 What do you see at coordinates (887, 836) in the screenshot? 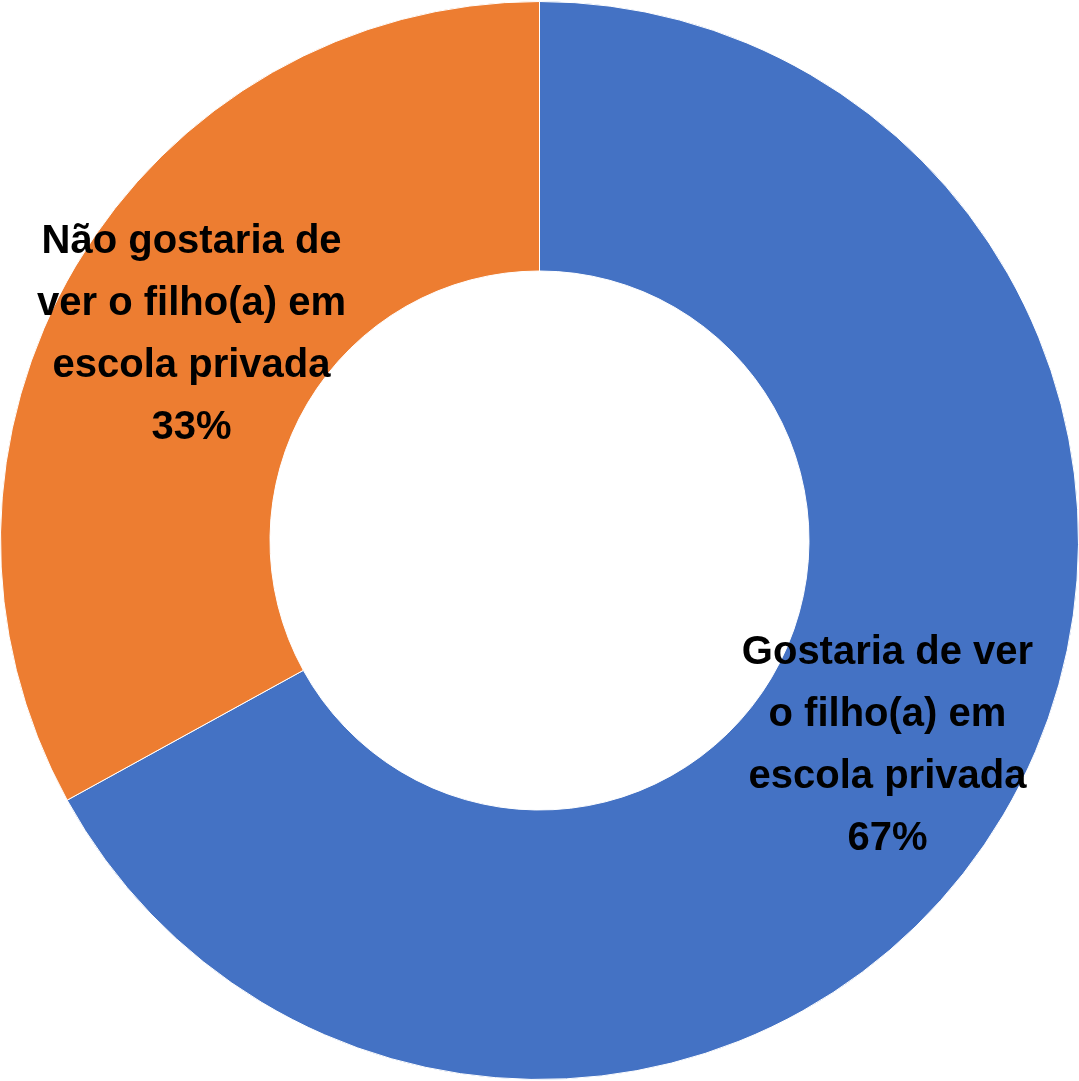
I see `data-label: 67%` at bounding box center [887, 836].